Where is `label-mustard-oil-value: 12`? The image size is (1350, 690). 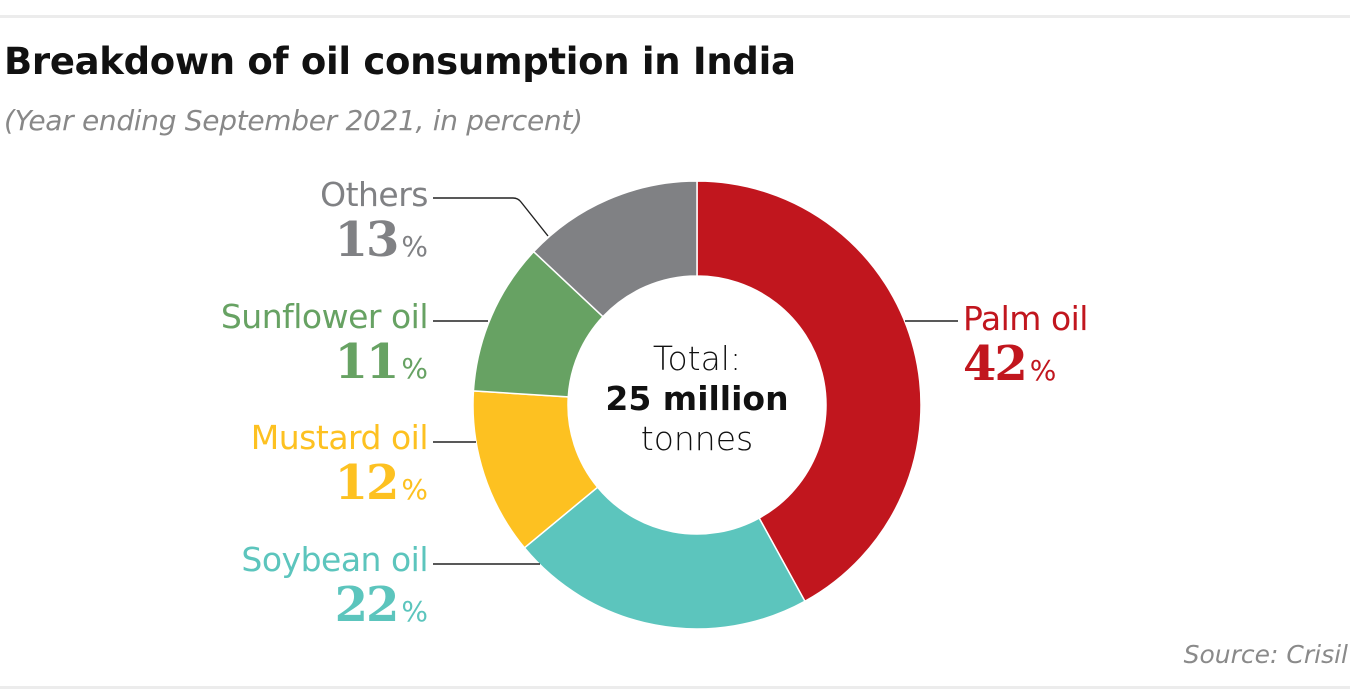 label-mustard-oil-value: 12 is located at coordinates (367, 483).